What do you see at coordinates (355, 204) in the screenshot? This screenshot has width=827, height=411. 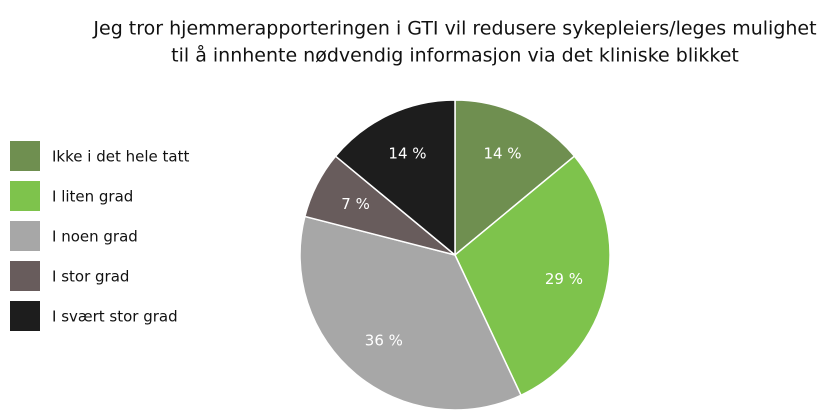 I see `data-label: 7 %` at bounding box center [355, 204].